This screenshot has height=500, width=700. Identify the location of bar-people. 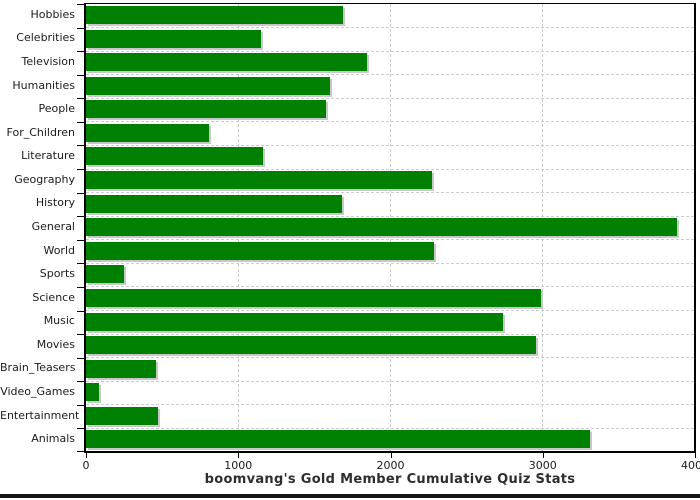
(206, 109).